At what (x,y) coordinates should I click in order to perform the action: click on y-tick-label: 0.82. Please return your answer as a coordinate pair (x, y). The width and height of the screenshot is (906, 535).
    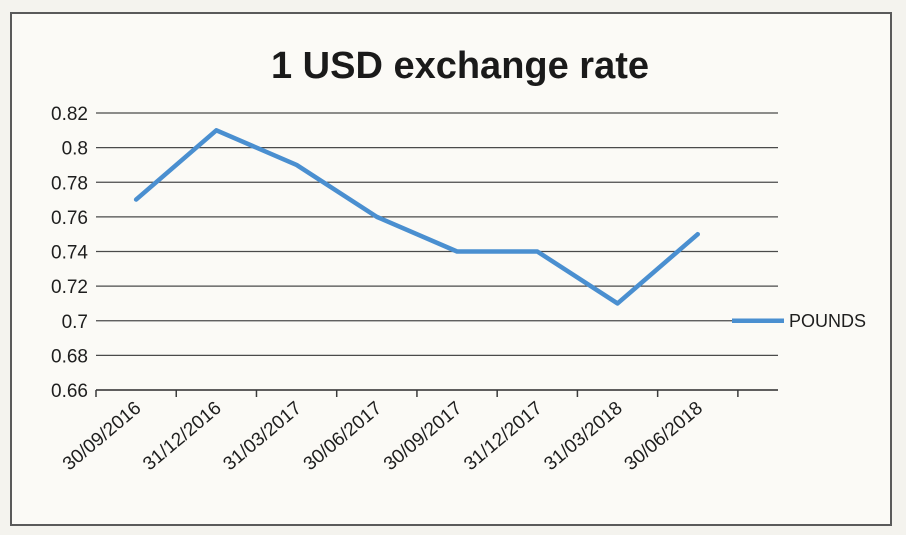
    Looking at the image, I should click on (69, 114).